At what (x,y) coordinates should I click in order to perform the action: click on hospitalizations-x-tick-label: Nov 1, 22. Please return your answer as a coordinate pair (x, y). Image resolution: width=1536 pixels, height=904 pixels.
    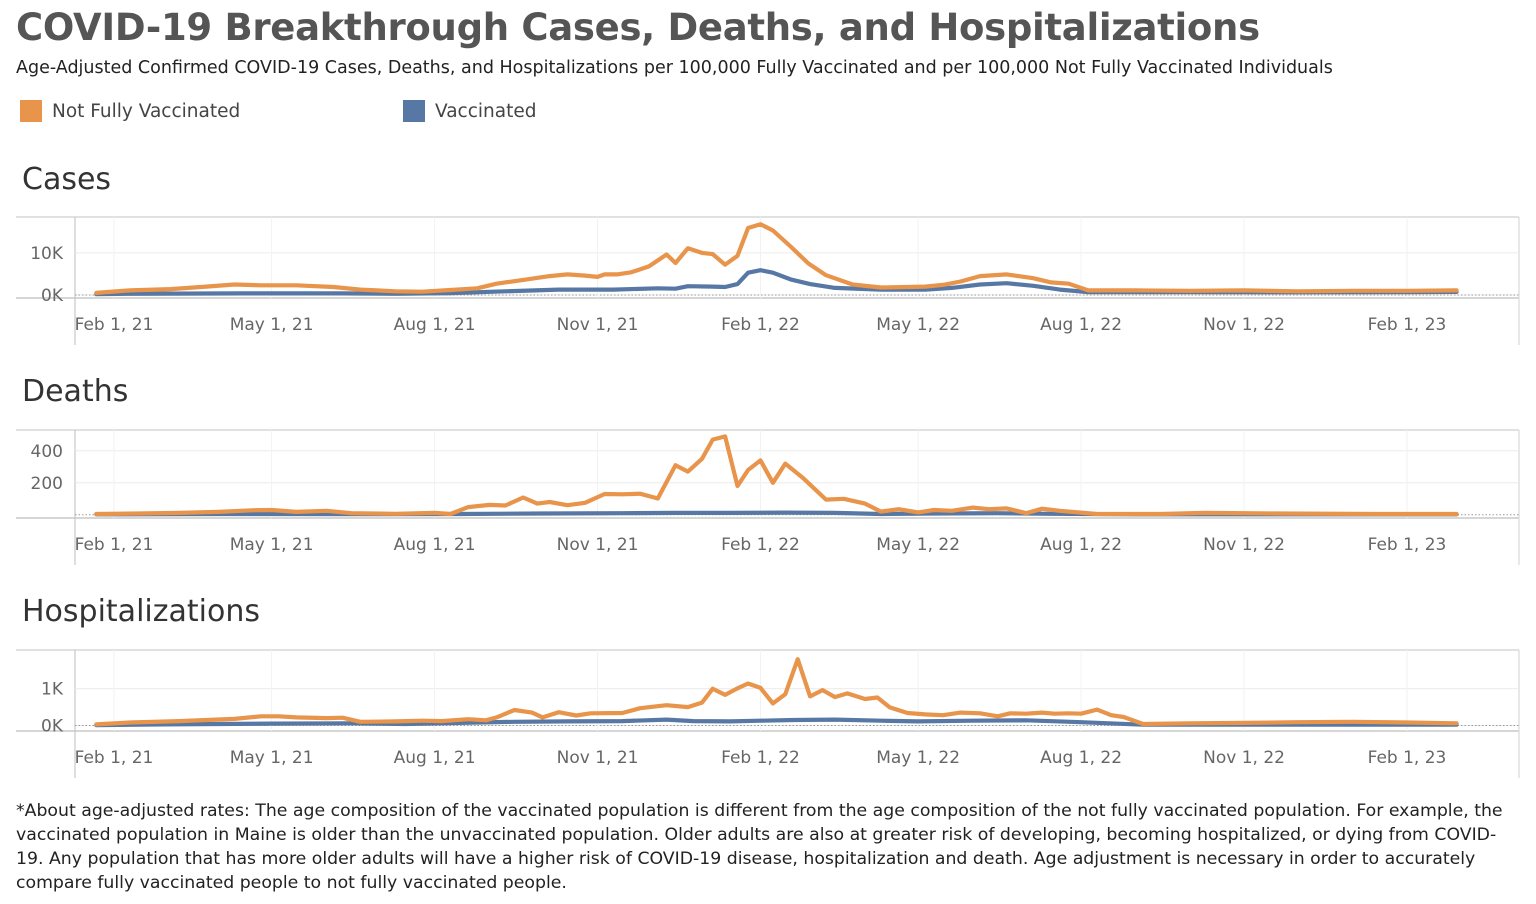
    Looking at the image, I should click on (1244, 758).